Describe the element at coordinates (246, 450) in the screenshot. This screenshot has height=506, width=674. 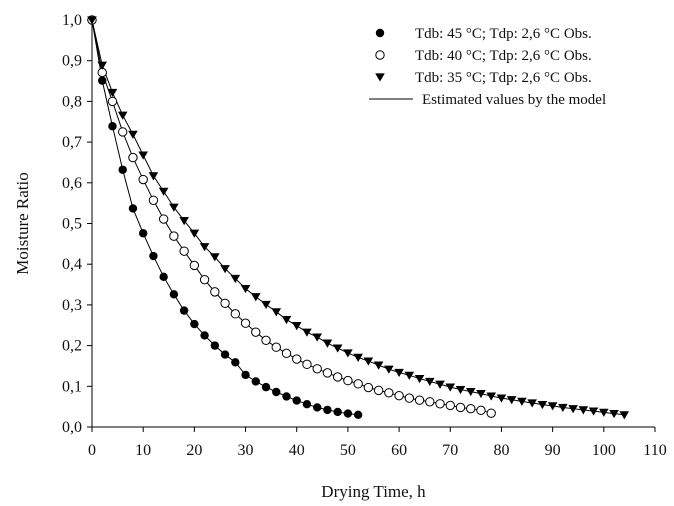
I see `x-tick-label: 30` at that location.